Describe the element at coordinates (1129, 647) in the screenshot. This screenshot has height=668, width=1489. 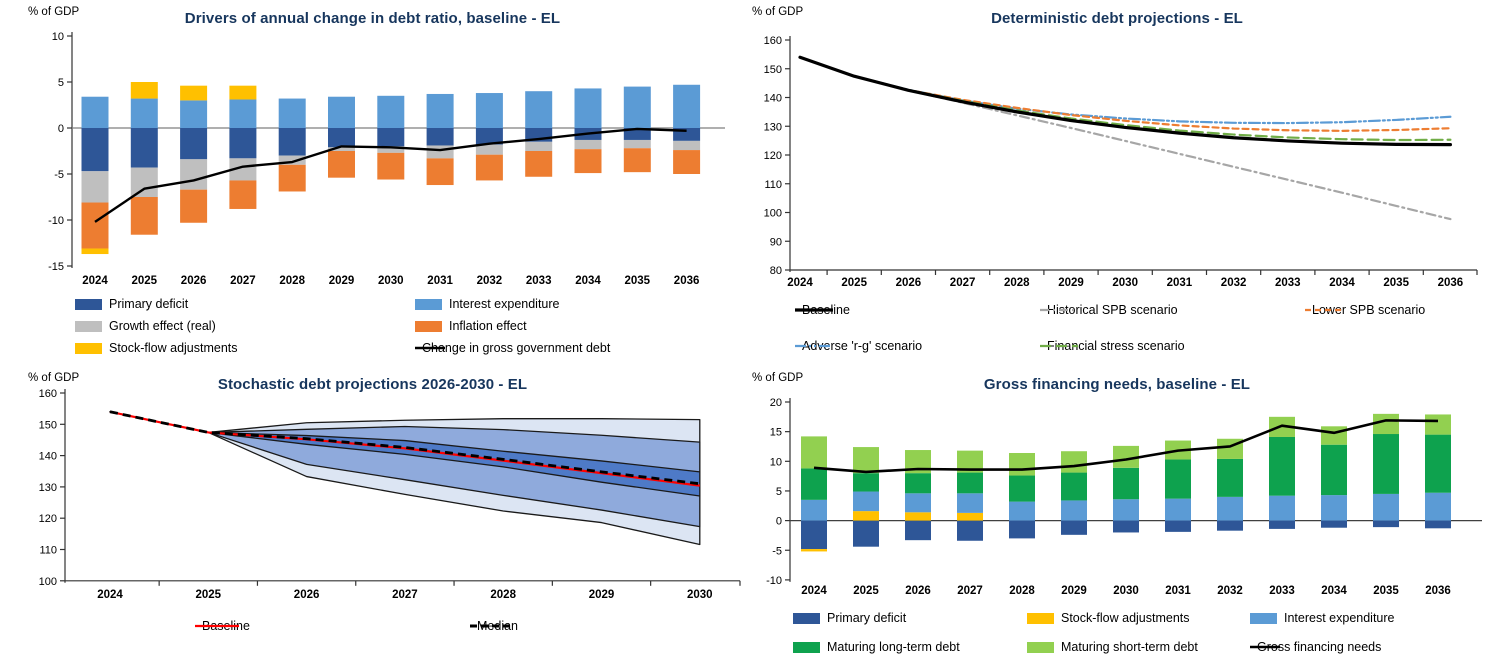
I see `legend-label: Maturing short-term debt` at that location.